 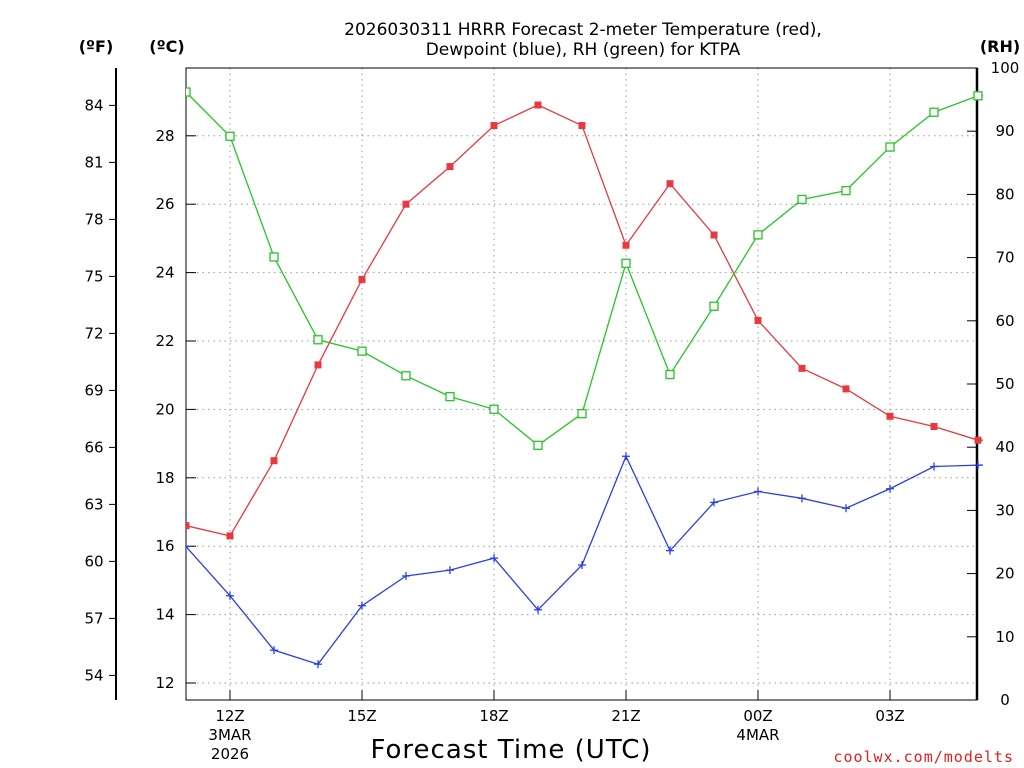 What do you see at coordinates (1005, 68) in the screenshot?
I see `rh-tick-label: 100` at bounding box center [1005, 68].